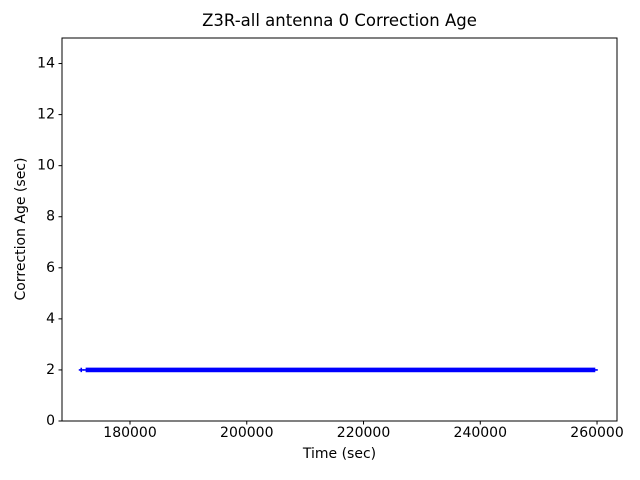  I want to click on x-tick-label: 240000, so click(480, 433).